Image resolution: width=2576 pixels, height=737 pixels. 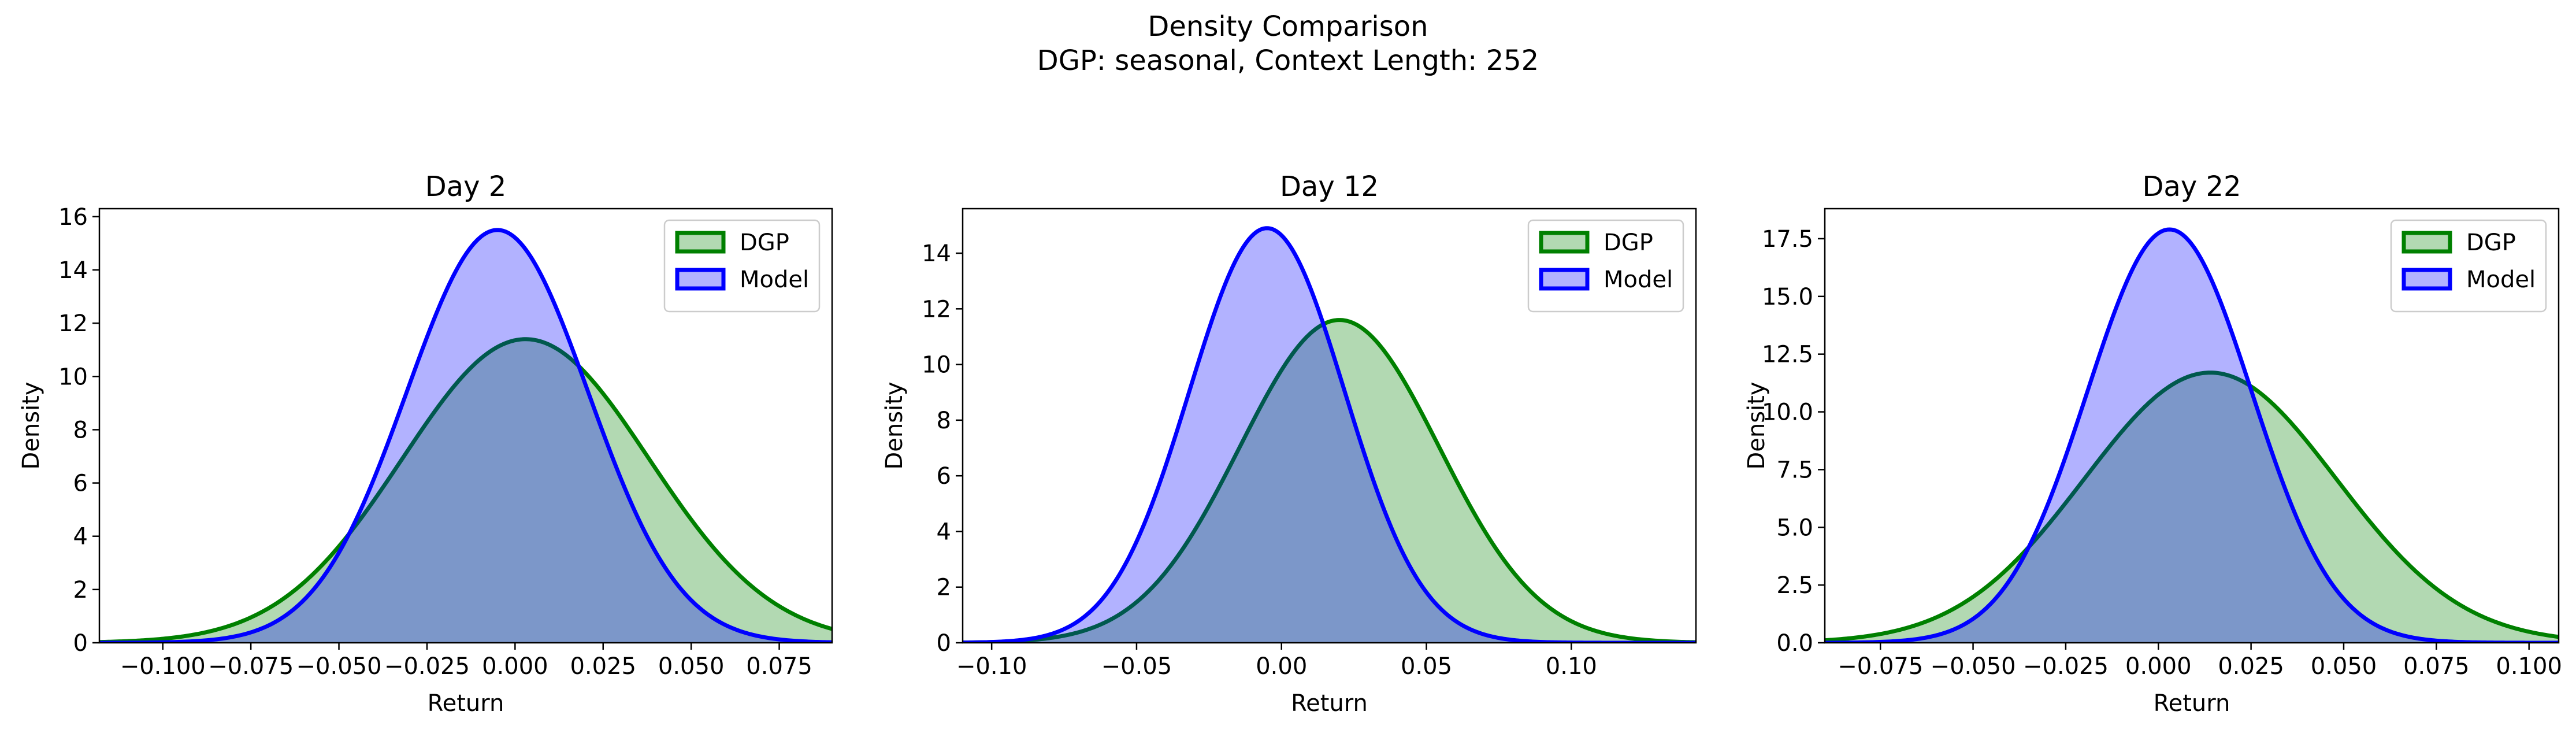 I want to click on x-tick-label: 0.05, so click(x=1427, y=666).